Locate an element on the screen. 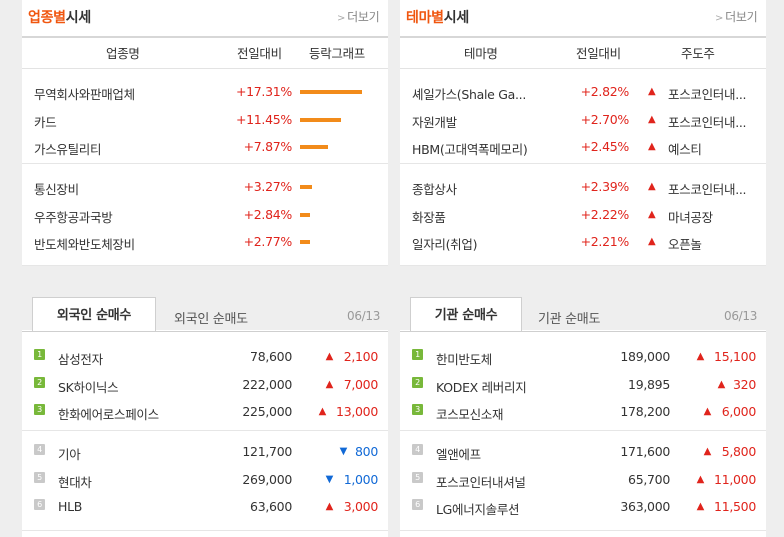 This screenshot has height=537, width=784. foreign-row: 6 HLB 63,600 ▲ 3,000 is located at coordinates (205, 507).